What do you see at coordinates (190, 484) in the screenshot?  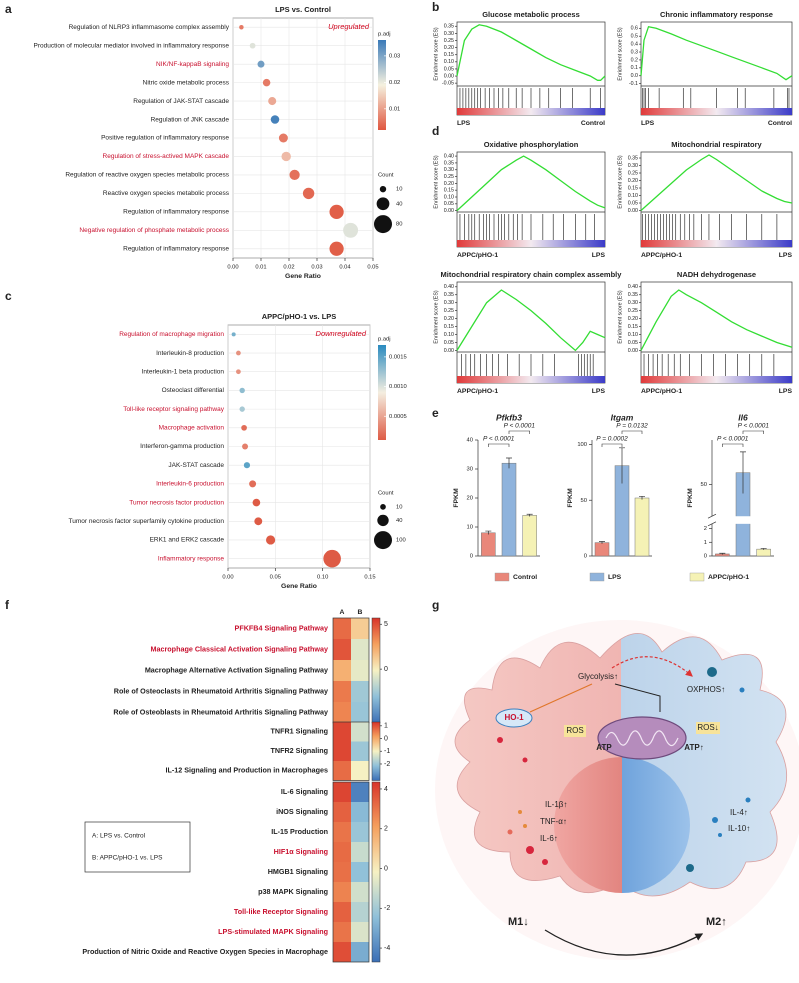 I see `y-tick-label: Interleukin-6 production` at bounding box center [190, 484].